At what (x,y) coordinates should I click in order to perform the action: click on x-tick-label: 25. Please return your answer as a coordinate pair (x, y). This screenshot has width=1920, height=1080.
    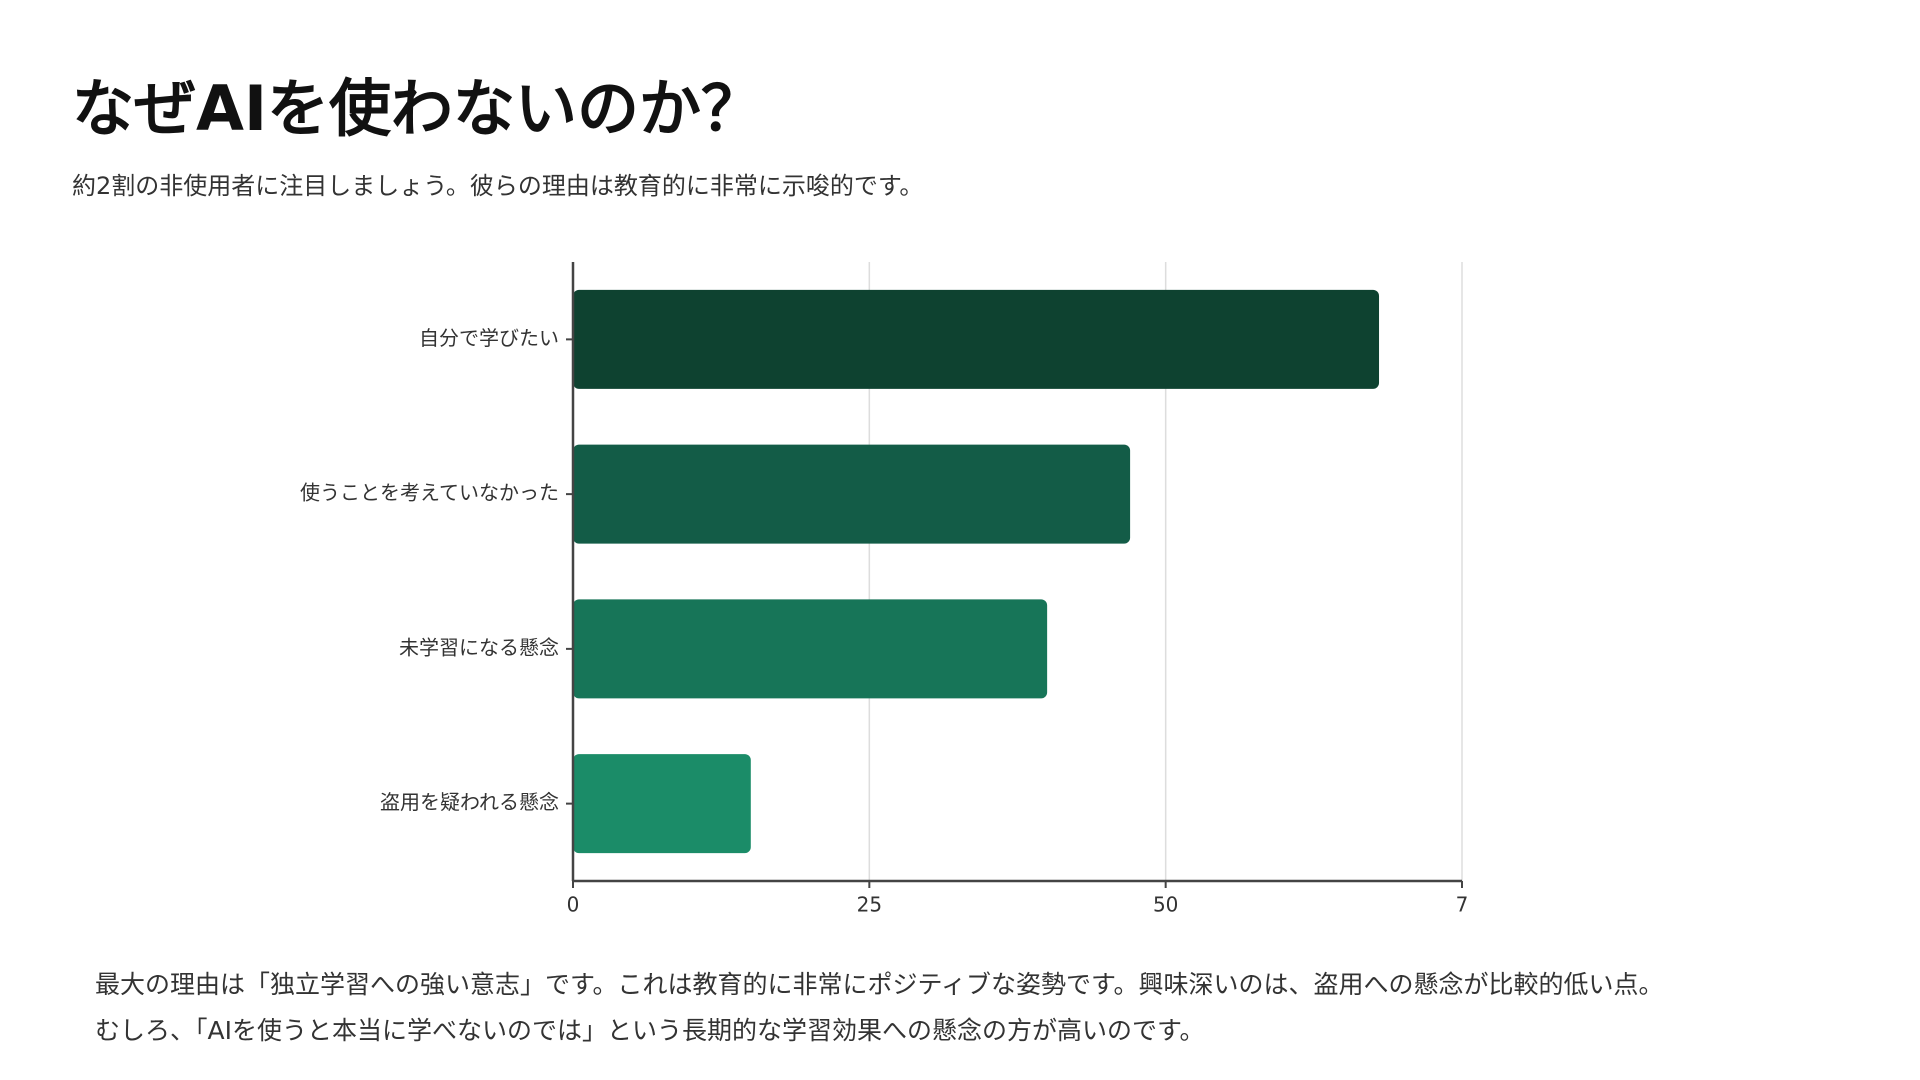
    Looking at the image, I should click on (869, 905).